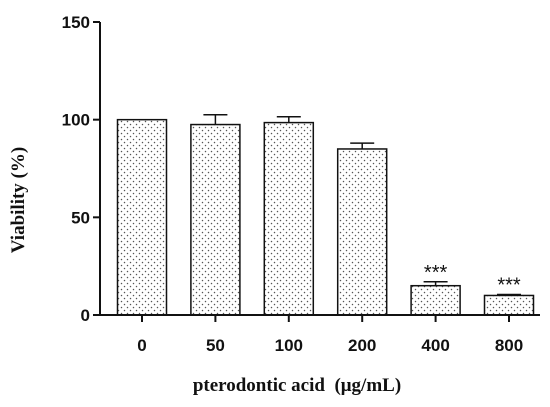  Describe the element at coordinates (76, 120) in the screenshot. I see `y-tick-label-100: 100` at that location.